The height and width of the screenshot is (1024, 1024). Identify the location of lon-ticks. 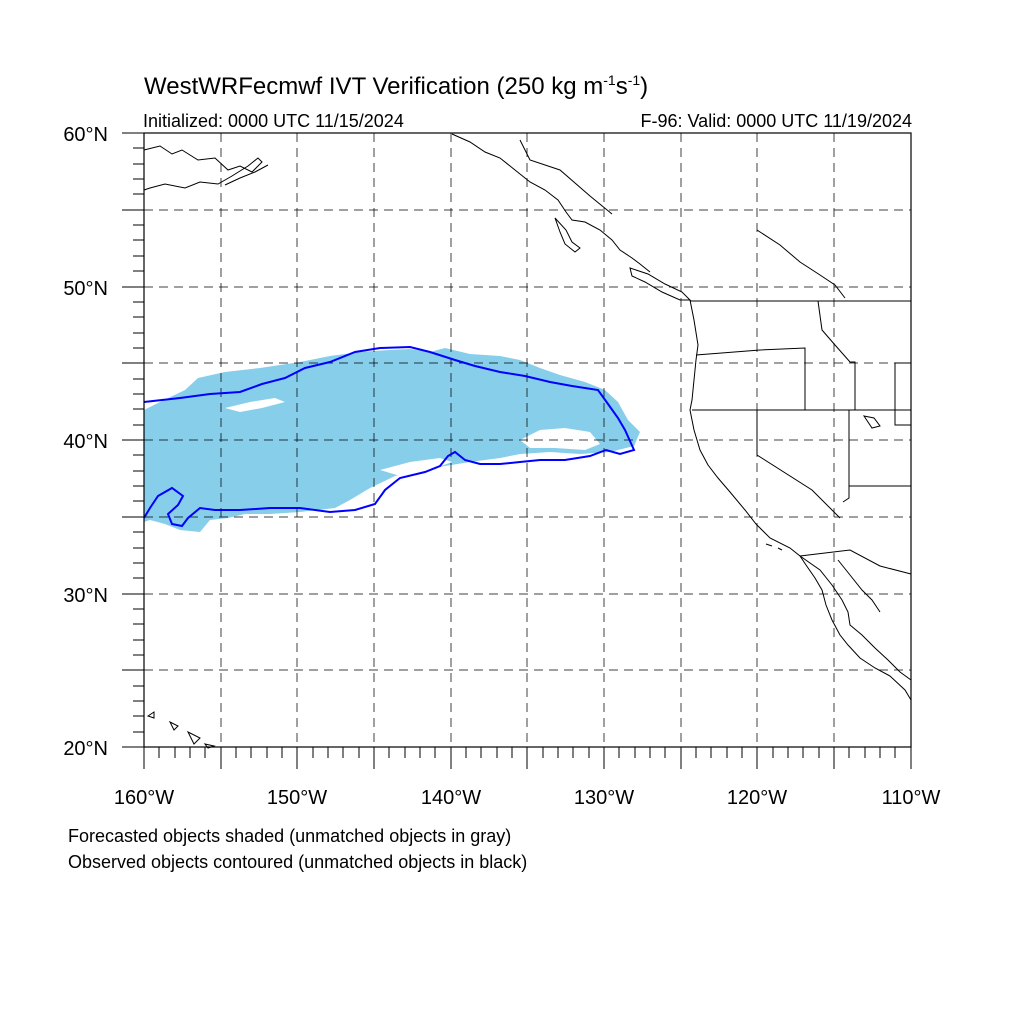
(527, 758).